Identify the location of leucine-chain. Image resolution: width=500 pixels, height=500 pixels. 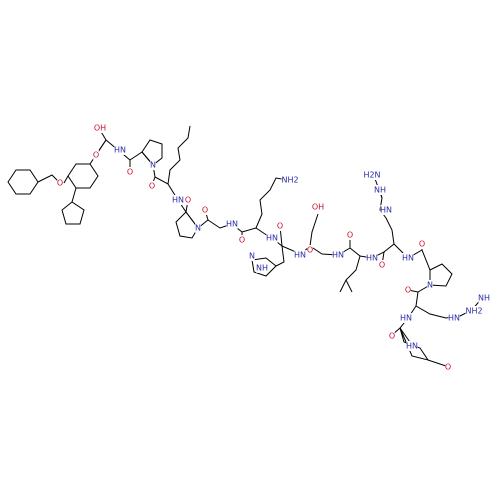
(350, 270).